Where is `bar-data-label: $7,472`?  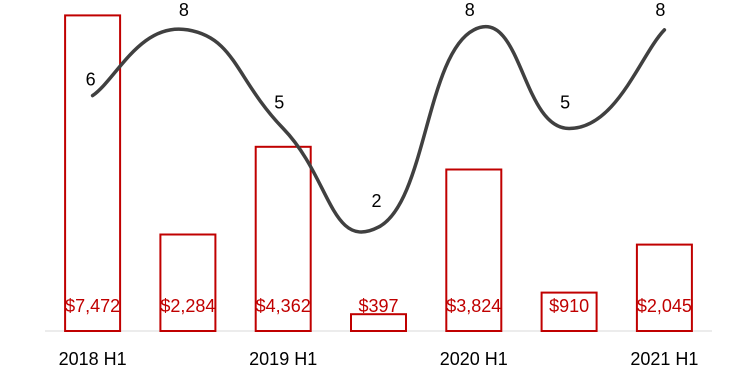 bar-data-label: $7,472 is located at coordinates (92, 306).